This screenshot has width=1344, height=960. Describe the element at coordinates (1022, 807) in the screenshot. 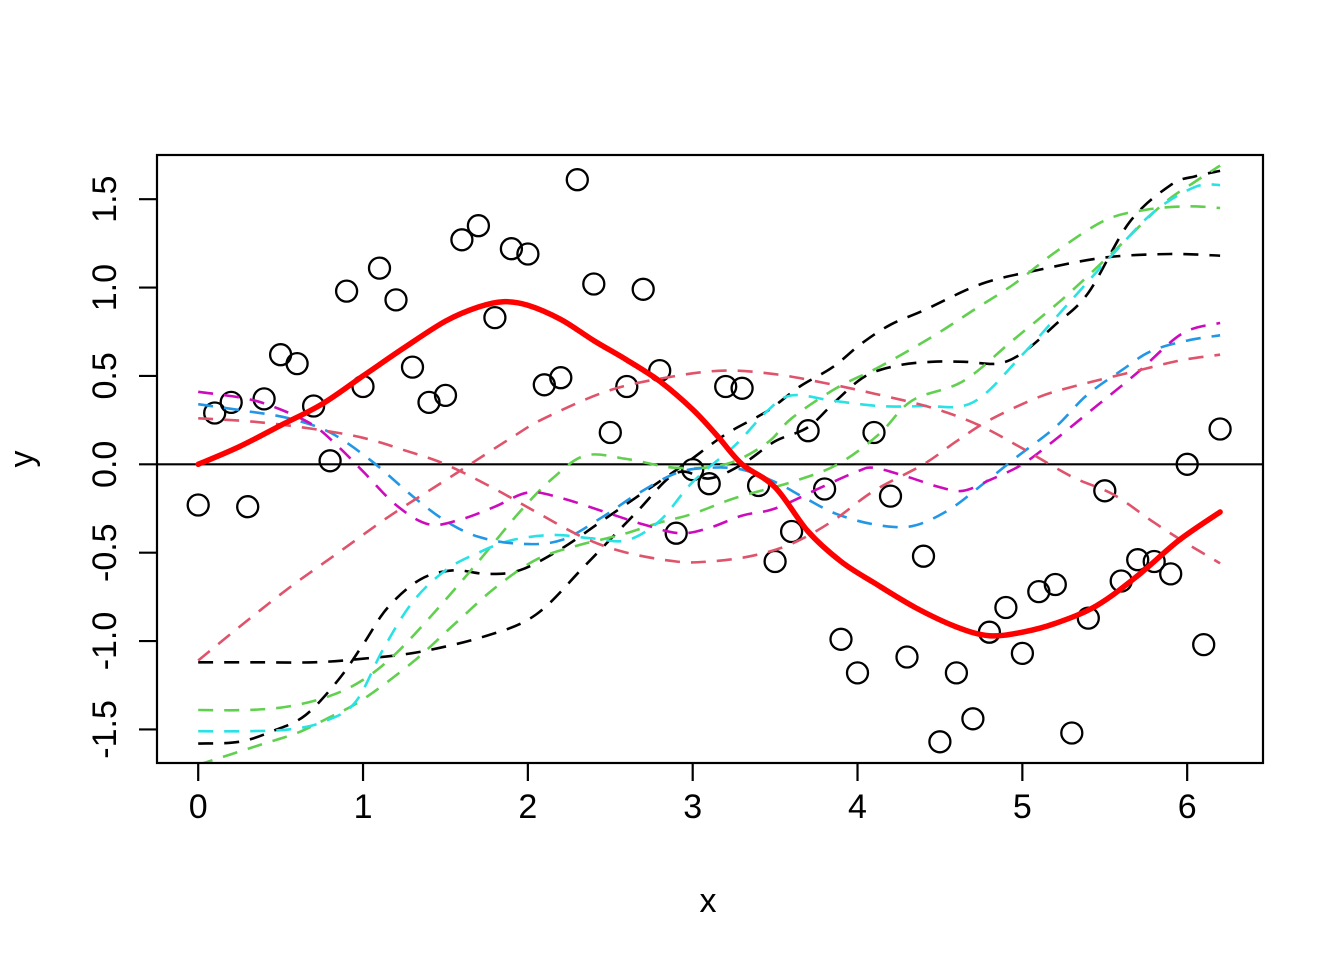

I see `x-tick-label: 5` at that location.